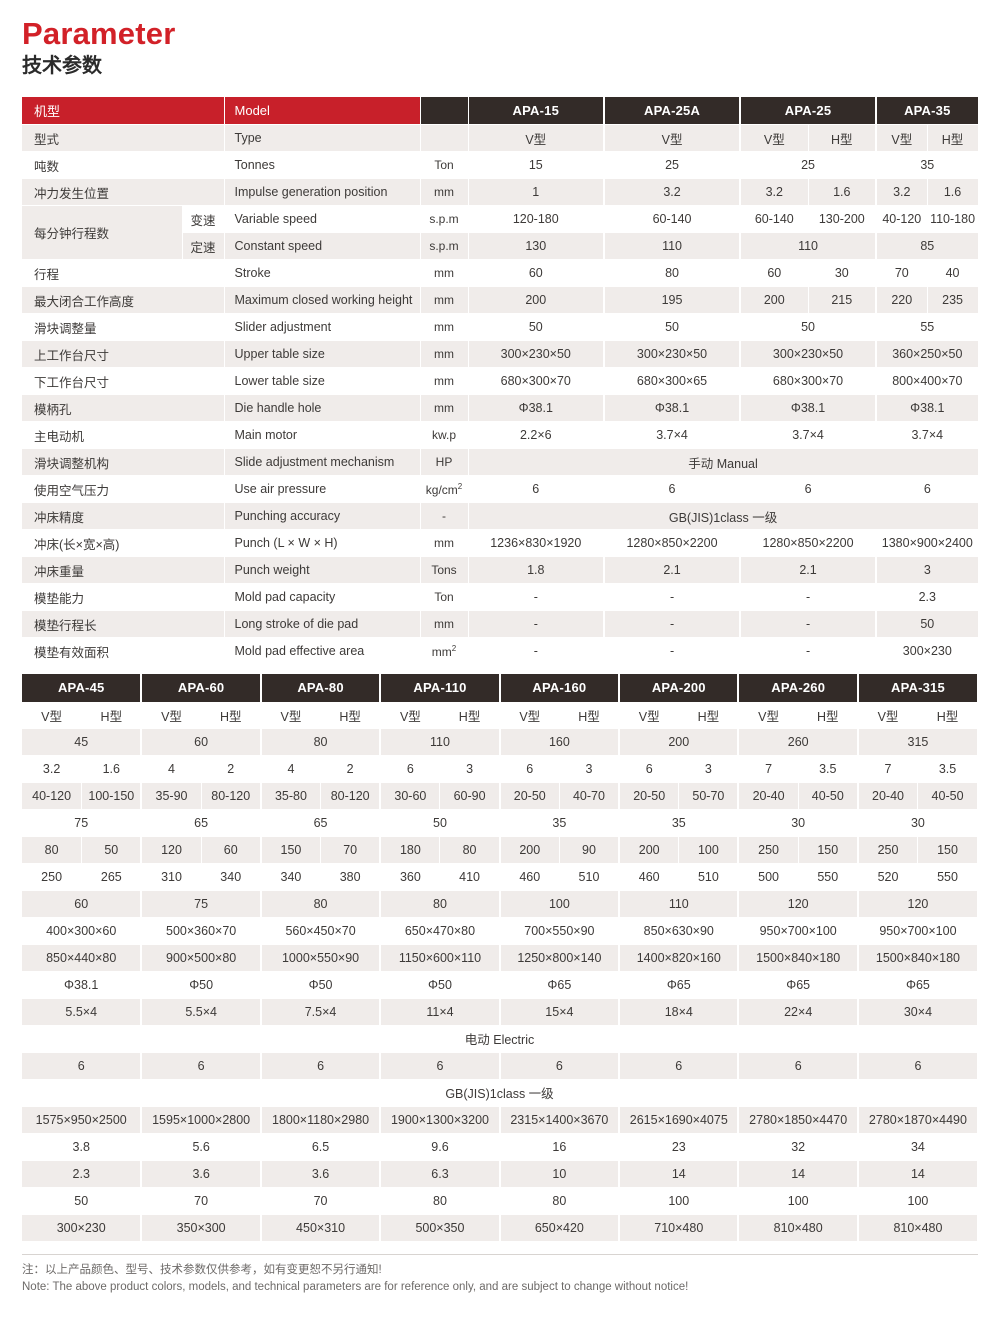 The width and height of the screenshot is (1000, 1333). What do you see at coordinates (112, 769) in the screenshot?
I see `value-cell: 1.6` at bounding box center [112, 769].